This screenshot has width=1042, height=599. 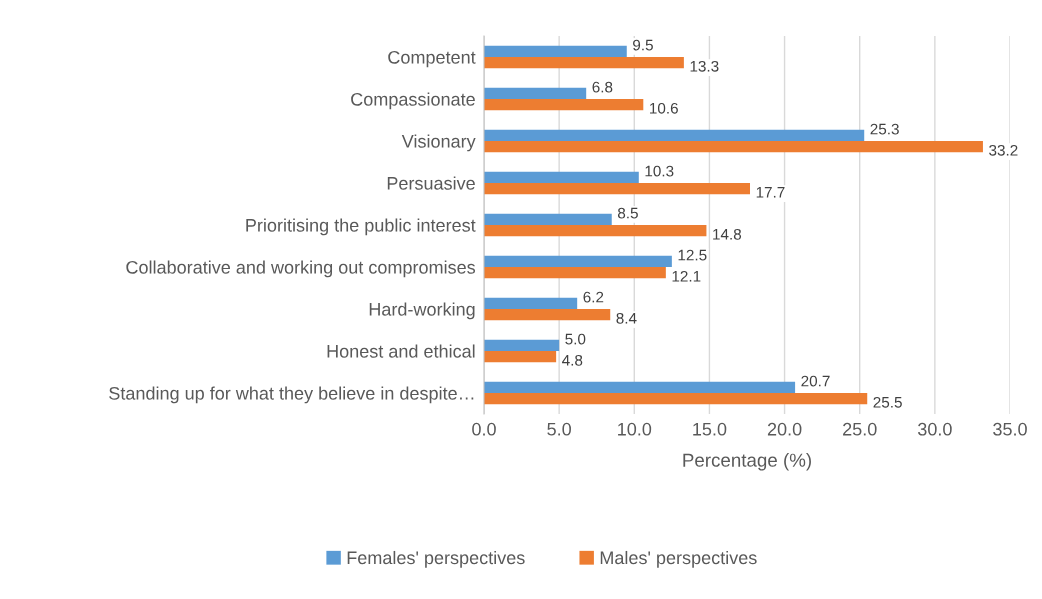 I want to click on x-tick-label: 0.0, so click(x=484, y=429).